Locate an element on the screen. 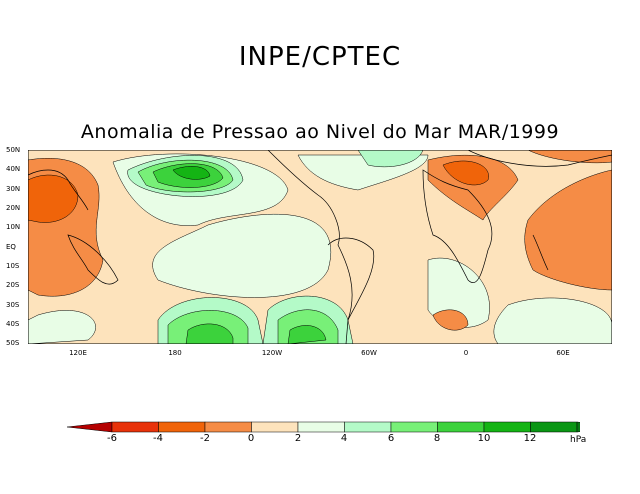 This screenshot has width=640, height=494. colorbar-tick: 10 is located at coordinates (484, 438).